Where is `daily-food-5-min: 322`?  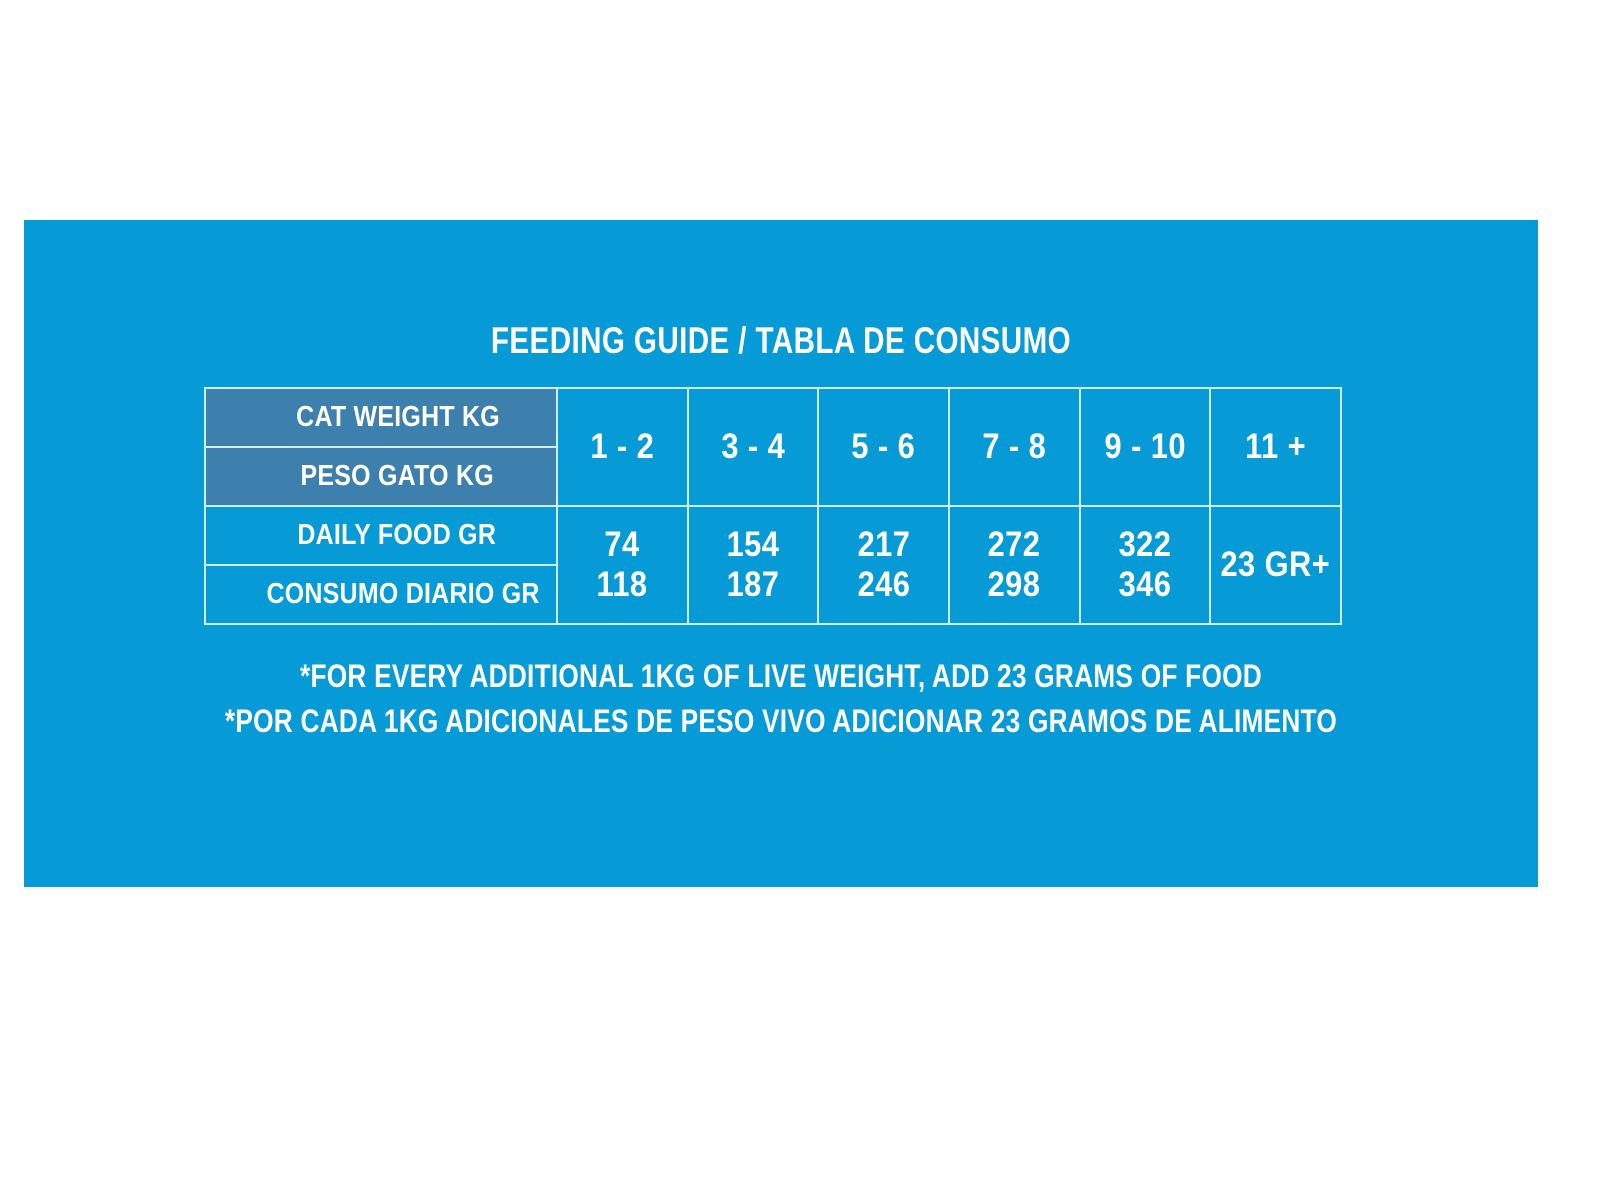 daily-food-5-min: 322 is located at coordinates (1145, 545).